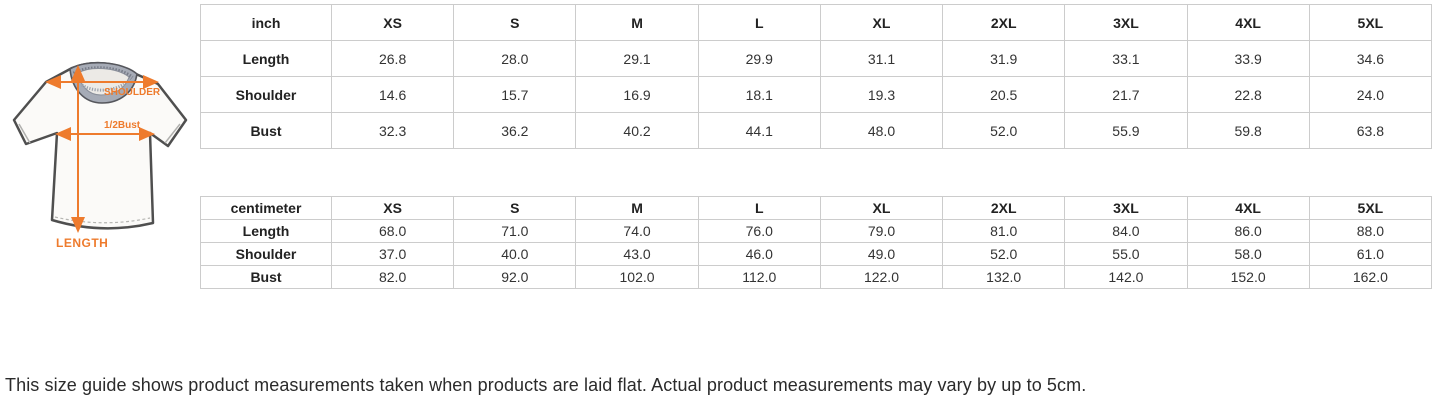  Describe the element at coordinates (1004, 277) in the screenshot. I see `measurement-value-cell: 132.0` at that location.